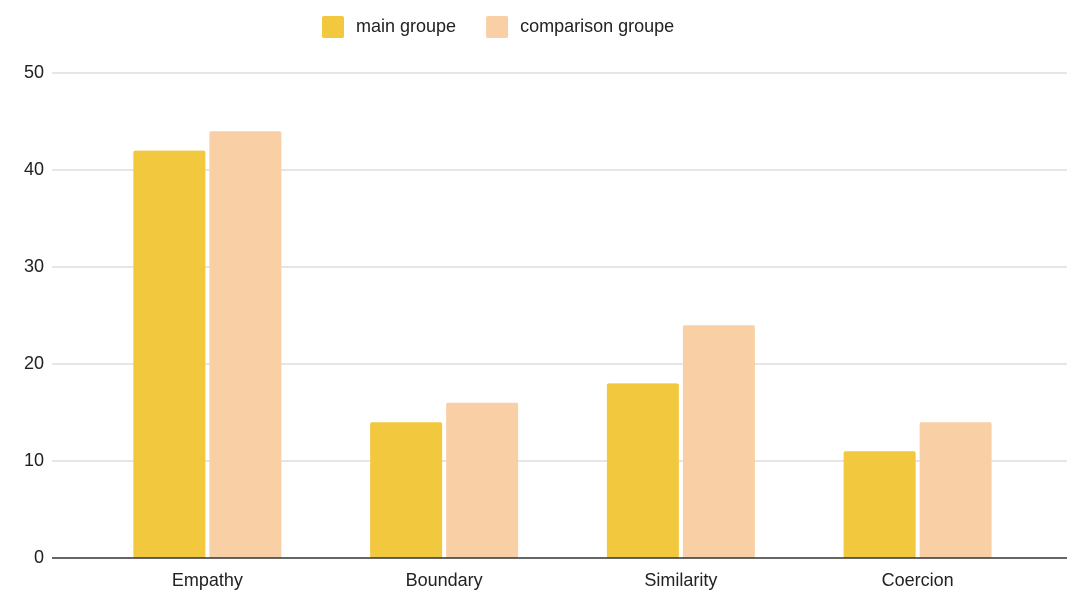 The height and width of the screenshot is (593, 1067). What do you see at coordinates (39, 557) in the screenshot?
I see `y-tick-label: 0` at bounding box center [39, 557].